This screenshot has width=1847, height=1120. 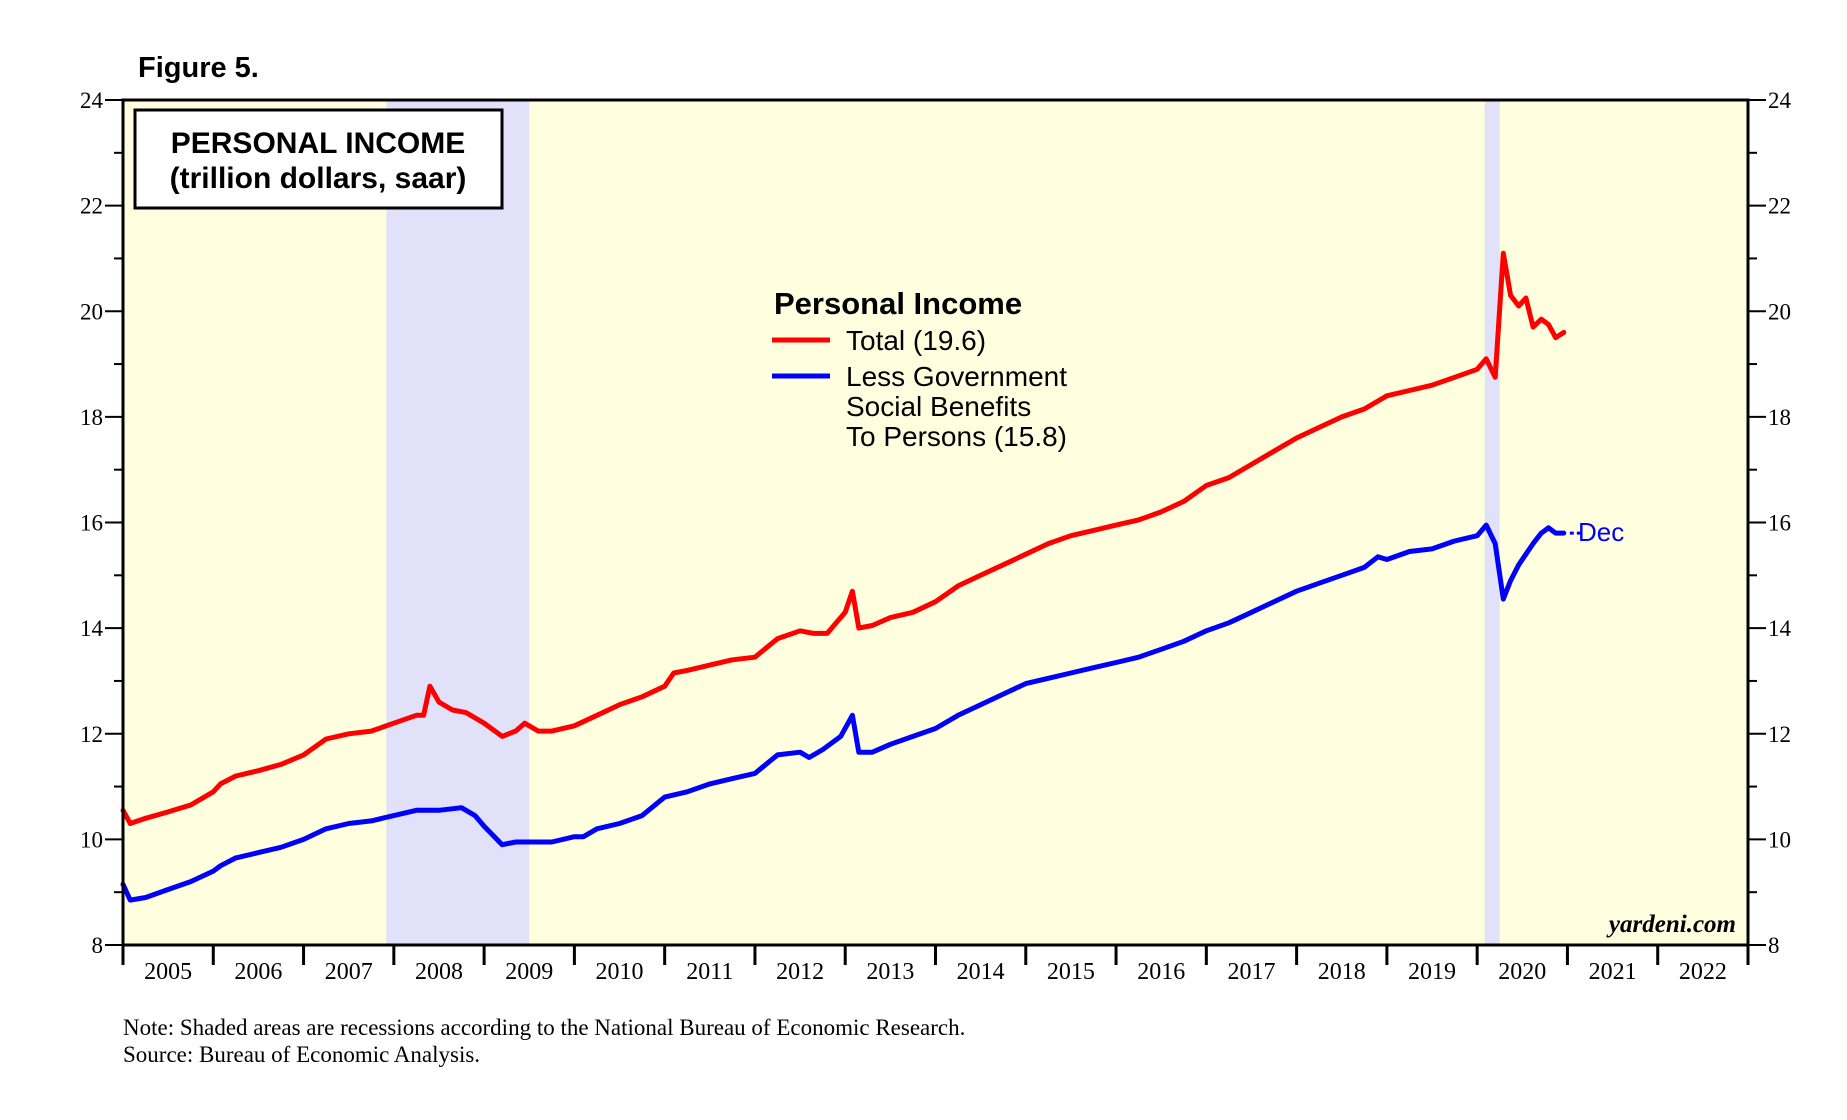 I want to click on x-tick-label: 2007, so click(x=349, y=972).